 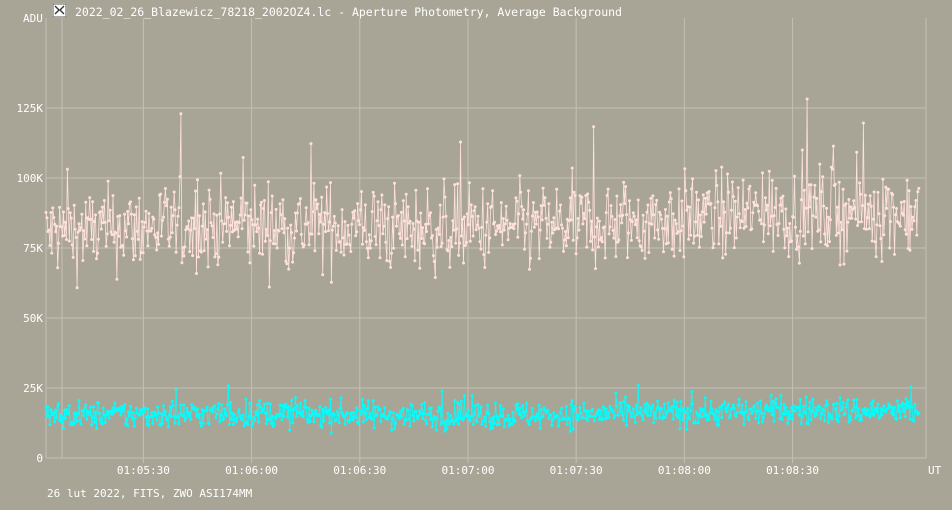 I want to click on y-tick-labels: 0 25K 50K 75K 100K 125K, so click(x=30, y=283).